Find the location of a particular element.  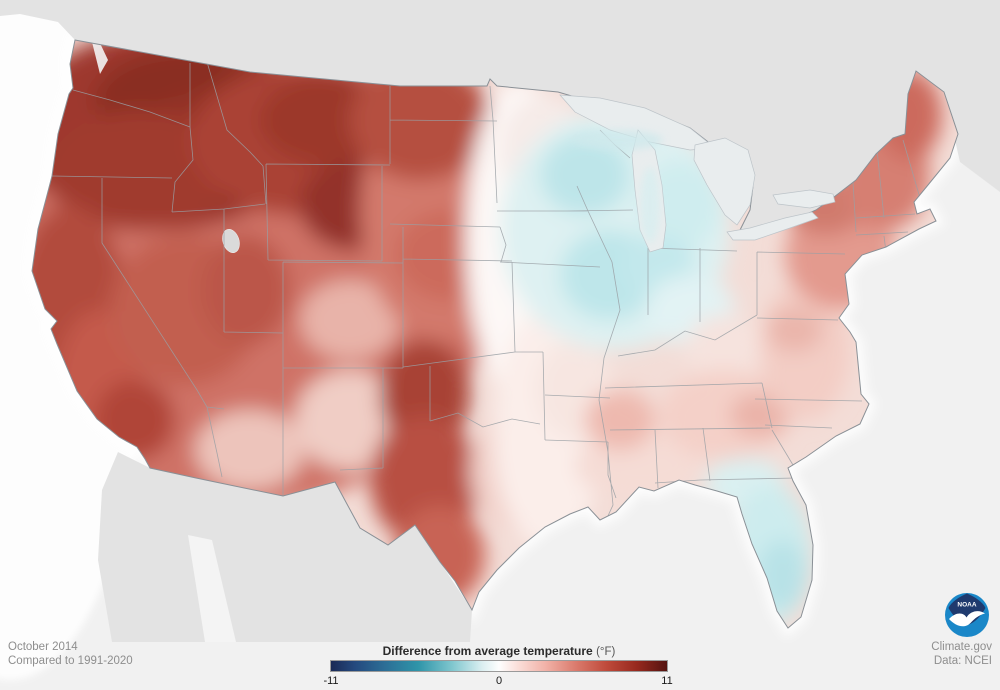

noaa-logo: NOAA is located at coordinates (967, 615).